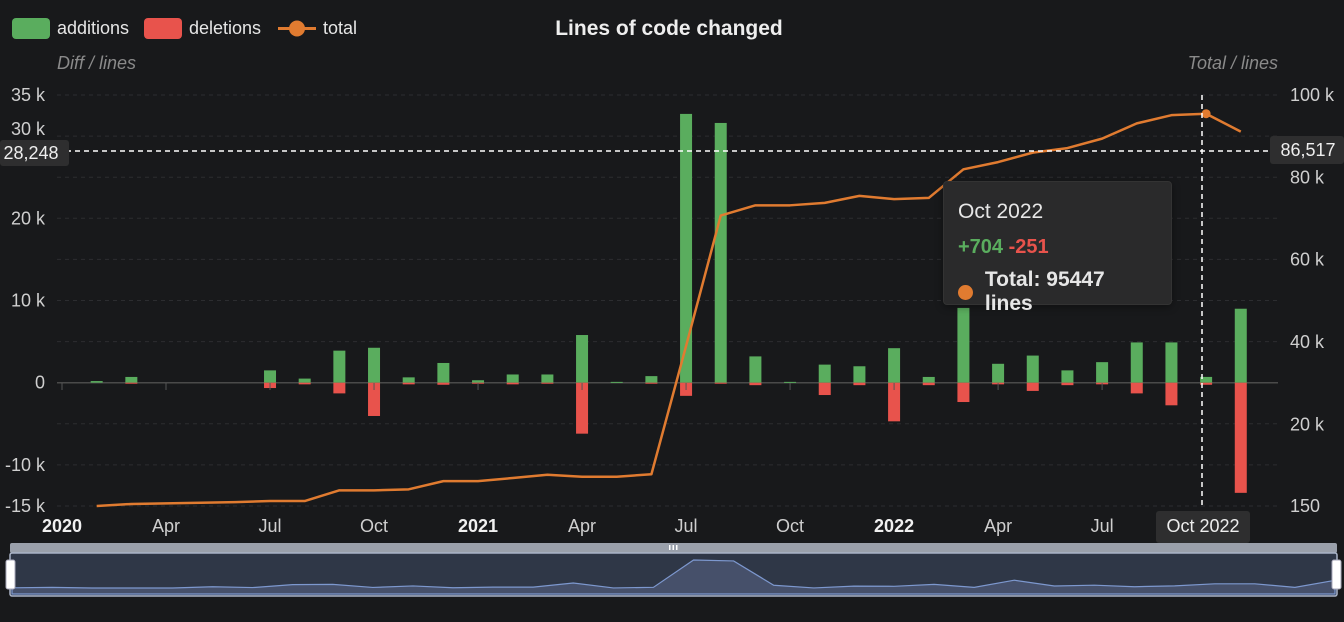 Image resolution: width=1344 pixels, height=622 pixels. Describe the element at coordinates (31, 28) in the screenshot. I see `additions-swatch` at that location.